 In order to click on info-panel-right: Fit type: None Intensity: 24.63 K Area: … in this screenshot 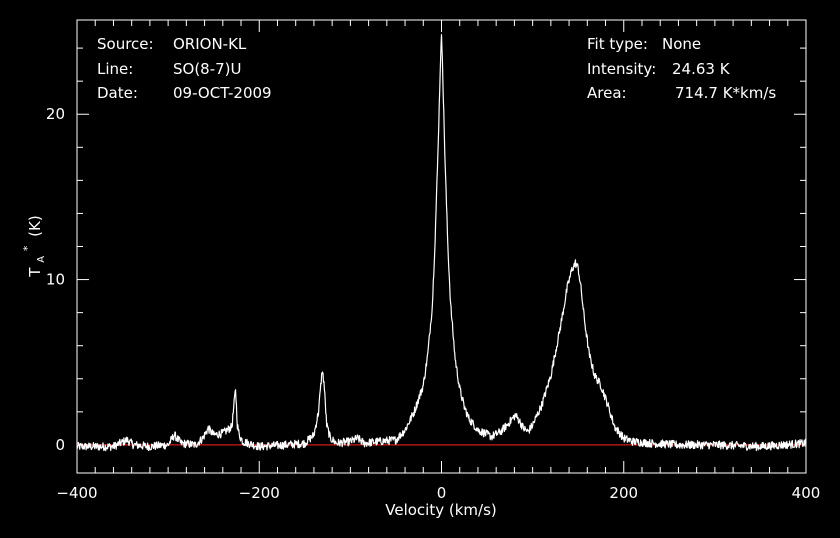, I will do `click(681, 68)`.